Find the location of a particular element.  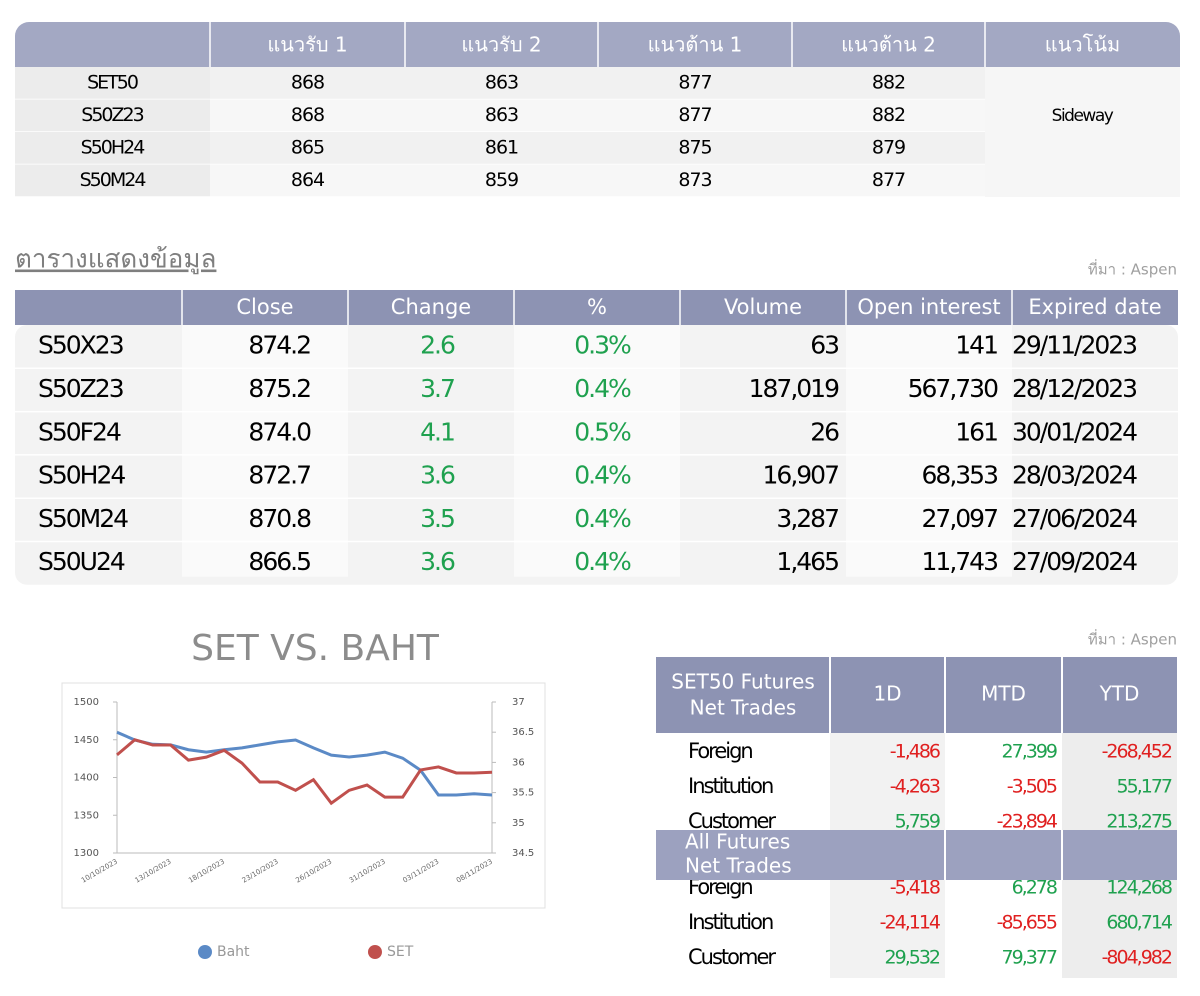

cell-value: 30/01/2024 is located at coordinates (1074, 431).